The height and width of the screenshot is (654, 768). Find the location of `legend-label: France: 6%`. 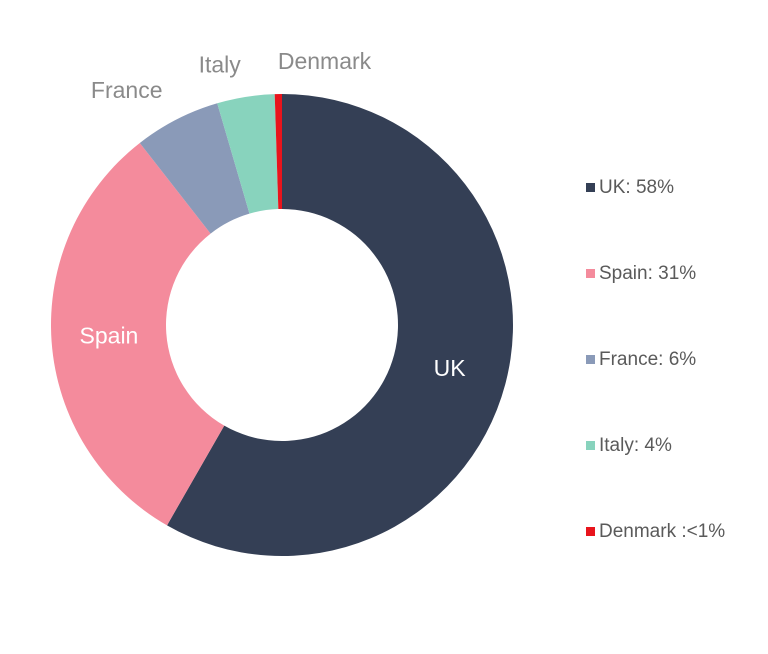

legend-label: France: 6% is located at coordinates (647, 359).